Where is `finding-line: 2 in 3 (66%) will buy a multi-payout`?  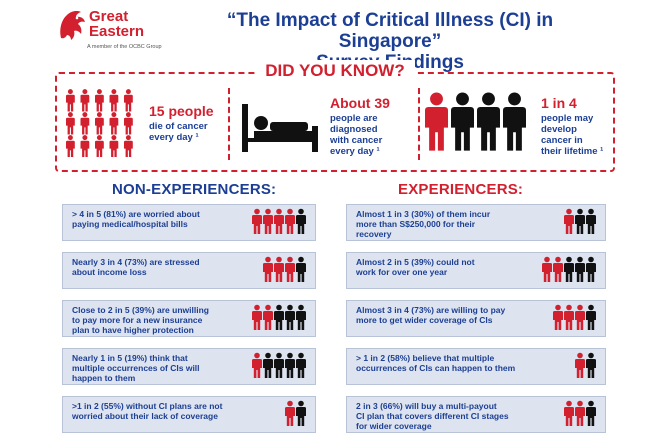
finding-line: 2 in 3 (66%) will buy a multi-payout is located at coordinates (426, 406).